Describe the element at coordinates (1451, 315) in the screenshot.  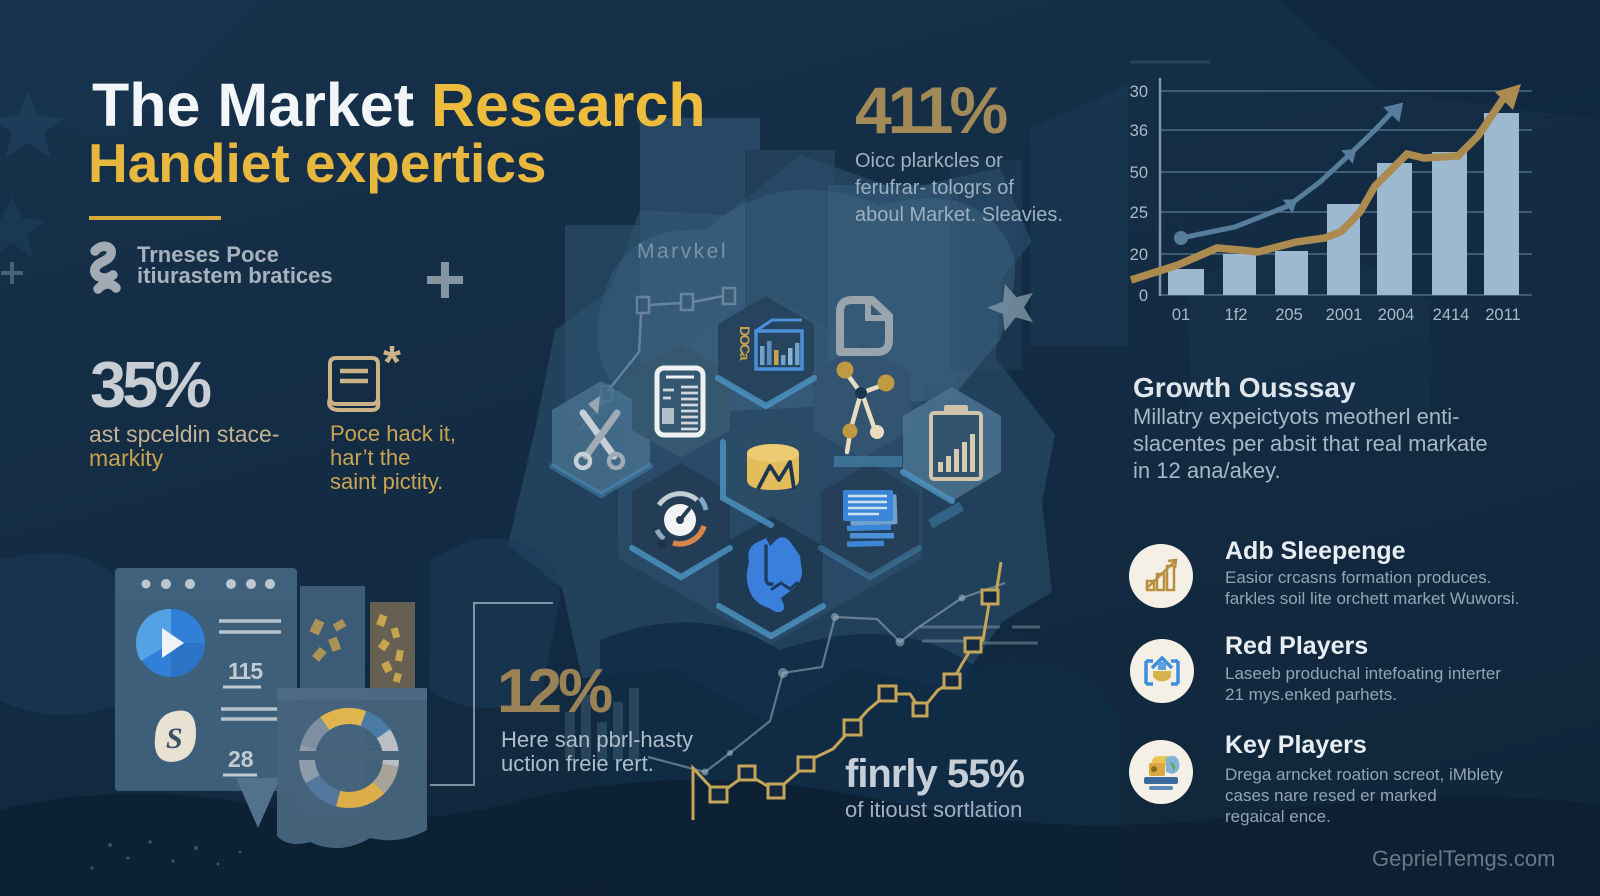
I see `svg-text: 2414` at that location.